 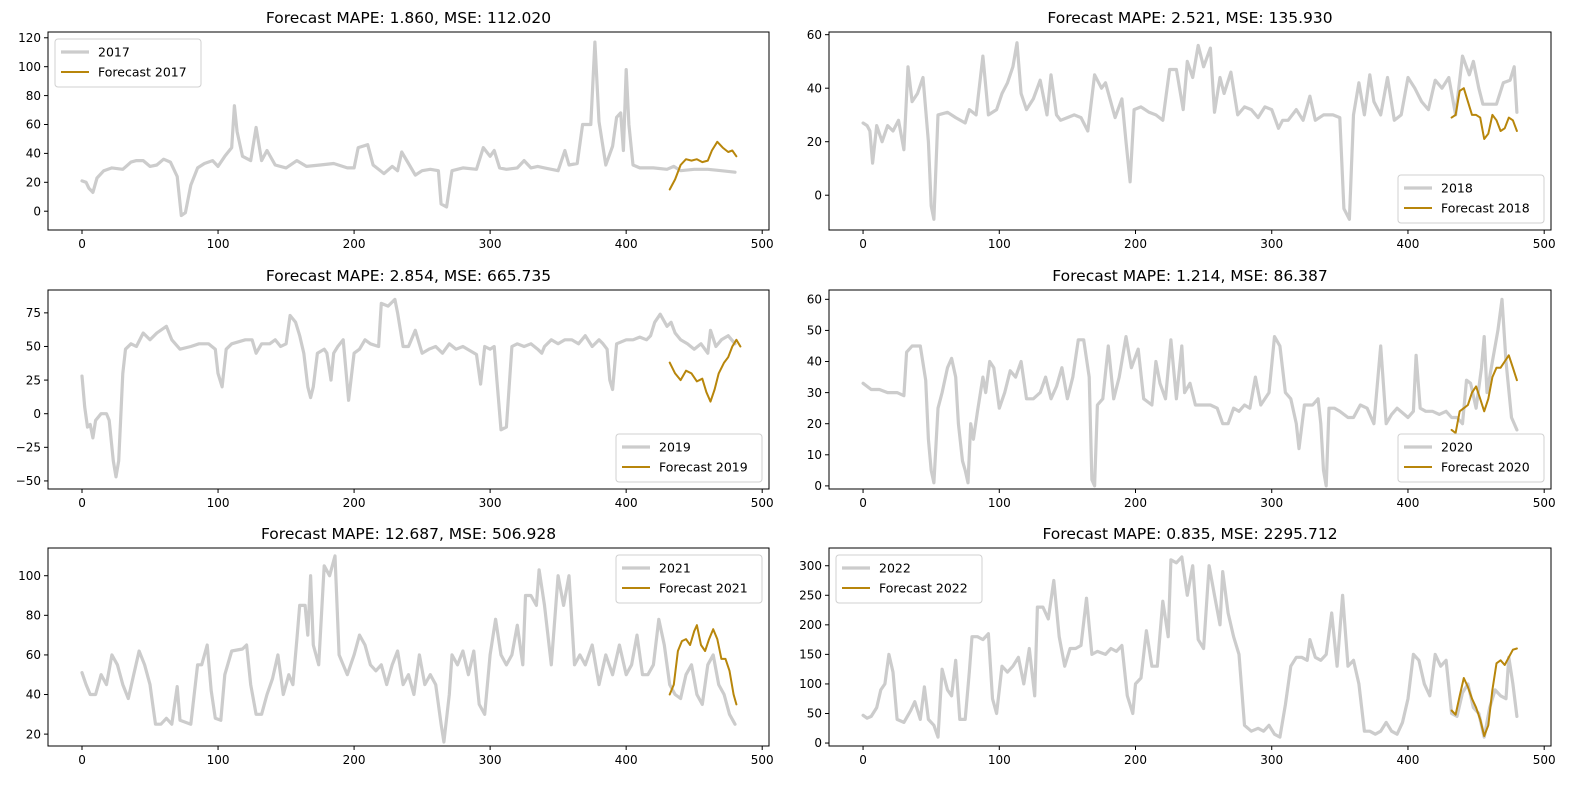 I want to click on legend: 2019 Forecast 2019, so click(x=689, y=458).